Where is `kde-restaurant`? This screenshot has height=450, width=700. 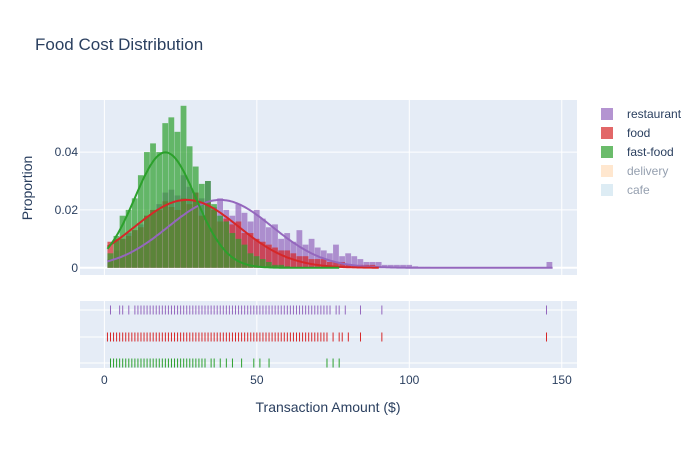 kde-restaurant is located at coordinates (330, 233).